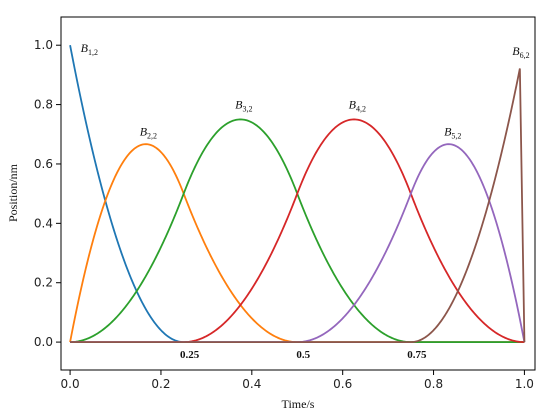  I want to click on x-tick-label: 0.8, so click(433, 384).